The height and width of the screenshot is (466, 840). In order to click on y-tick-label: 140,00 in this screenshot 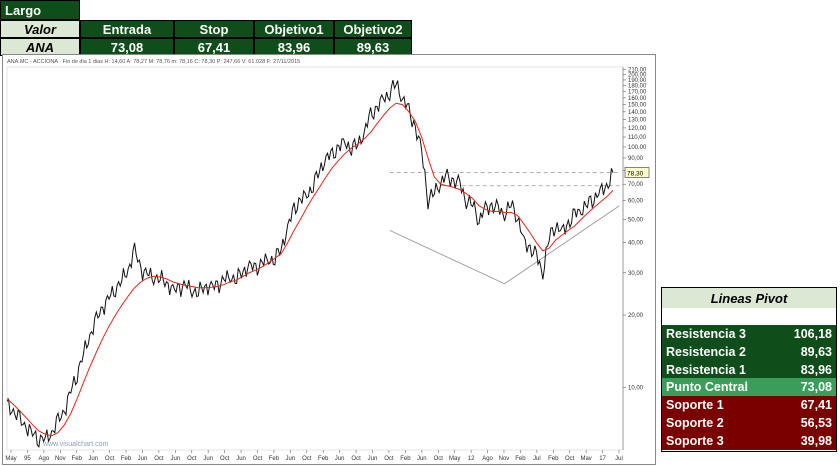, I will do `click(637, 113)`.